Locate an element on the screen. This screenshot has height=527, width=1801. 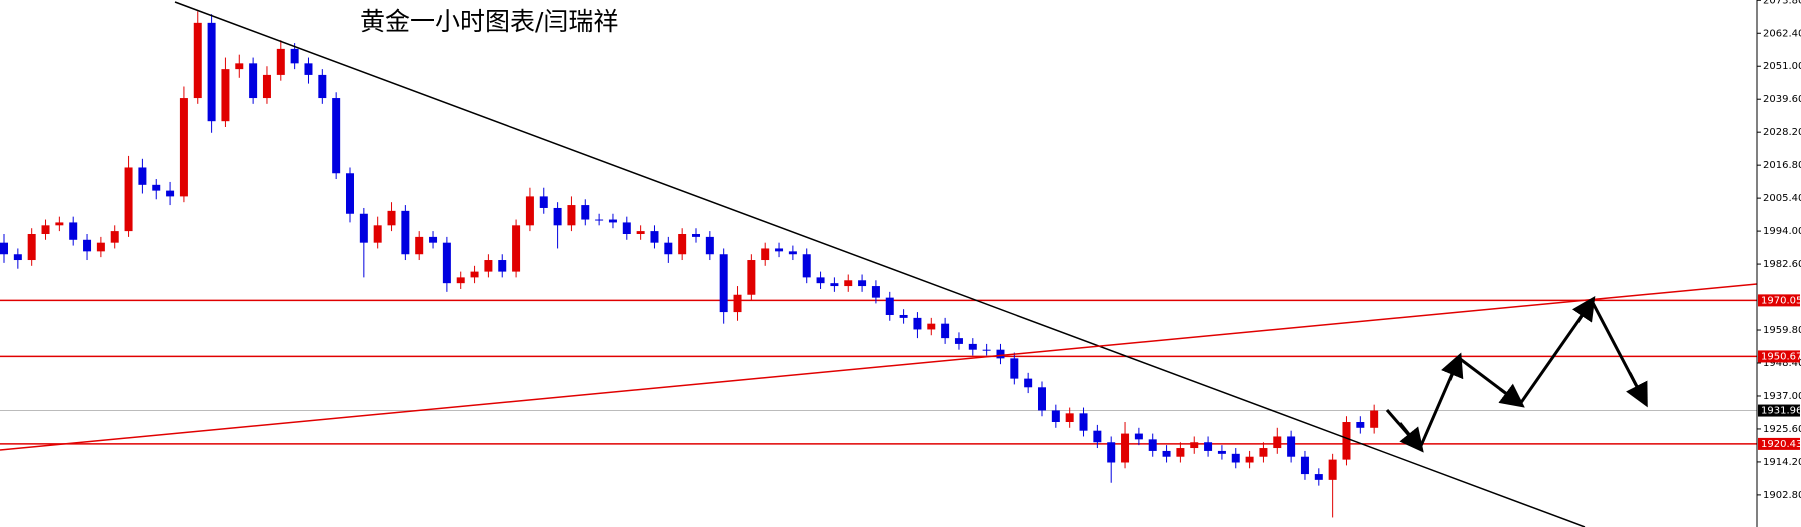
level-label: 1931.96 is located at coordinates (1781, 411).